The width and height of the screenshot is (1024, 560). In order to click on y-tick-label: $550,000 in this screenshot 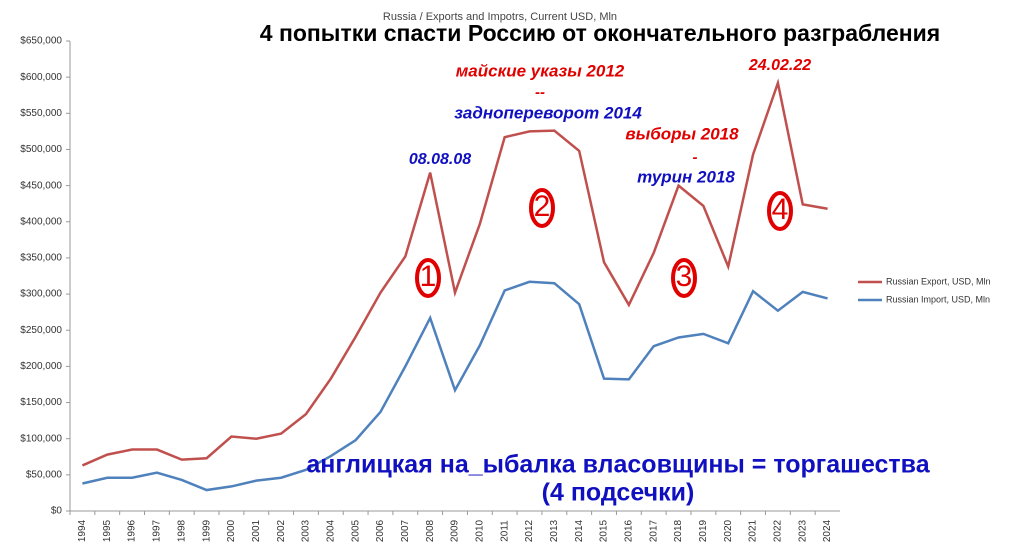, I will do `click(41, 113)`.